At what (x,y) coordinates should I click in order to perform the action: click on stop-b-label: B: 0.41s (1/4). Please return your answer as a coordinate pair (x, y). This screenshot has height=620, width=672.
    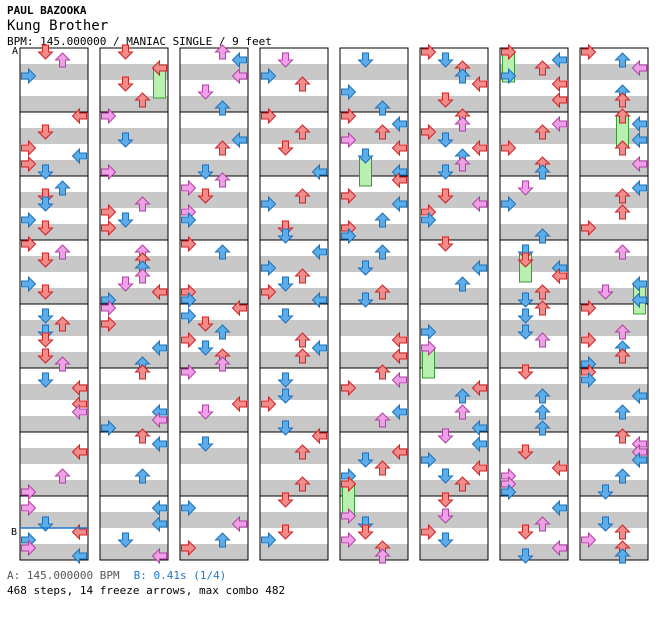
    Looking at the image, I should click on (180, 575).